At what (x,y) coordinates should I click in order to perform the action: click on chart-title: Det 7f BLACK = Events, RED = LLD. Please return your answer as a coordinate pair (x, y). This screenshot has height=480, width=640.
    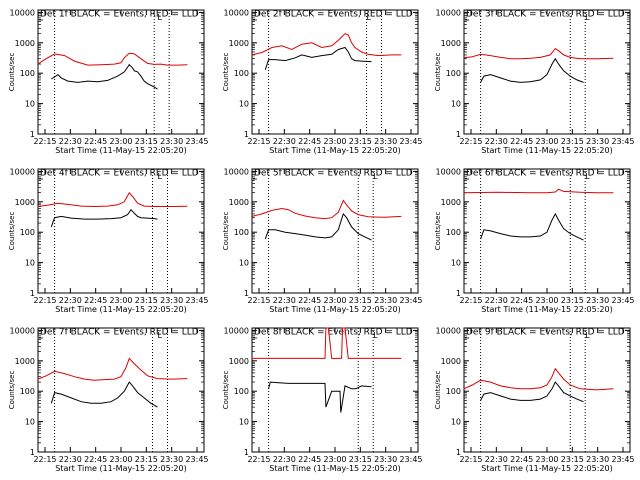
    Looking at the image, I should click on (119, 333).